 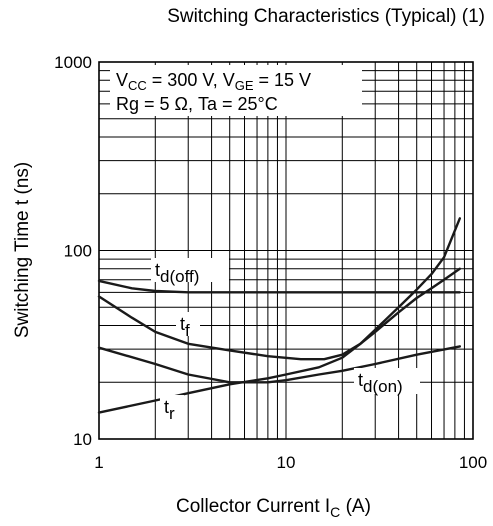 I want to click on x-axis-label: Collector Current IC (A), so click(x=273, y=508).